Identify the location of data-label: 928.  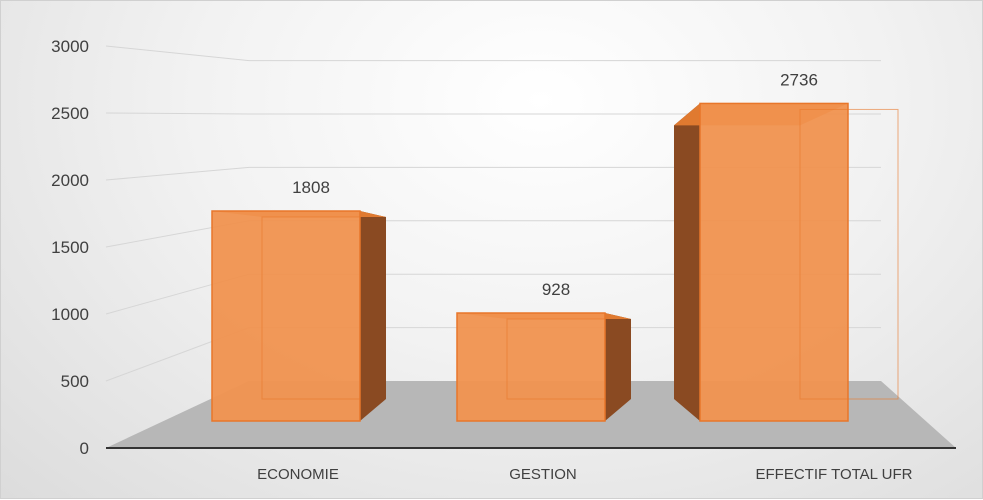
(556, 289).